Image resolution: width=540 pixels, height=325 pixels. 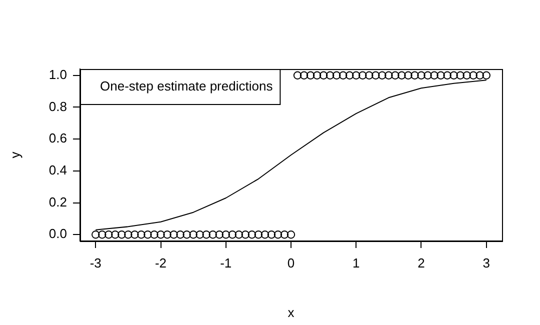 I want to click on y-tick-label: 0.2, so click(x=57, y=202).